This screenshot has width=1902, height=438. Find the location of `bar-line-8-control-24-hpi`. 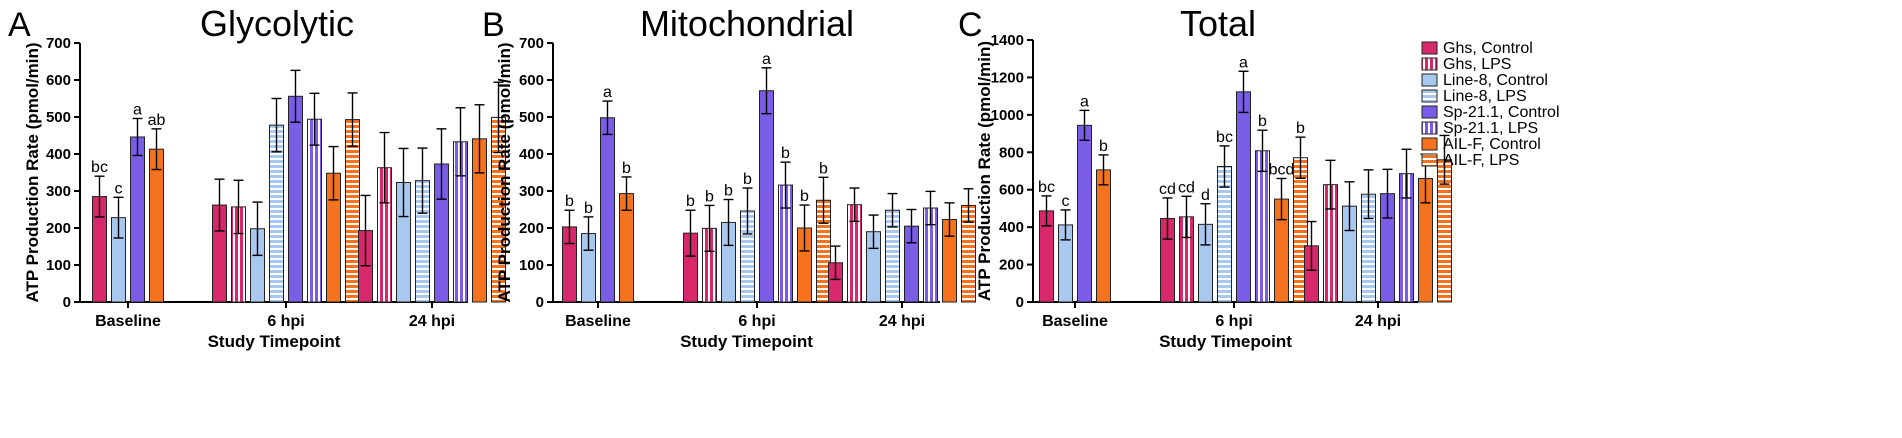

bar-line-8-control-24-hpi is located at coordinates (403, 225).